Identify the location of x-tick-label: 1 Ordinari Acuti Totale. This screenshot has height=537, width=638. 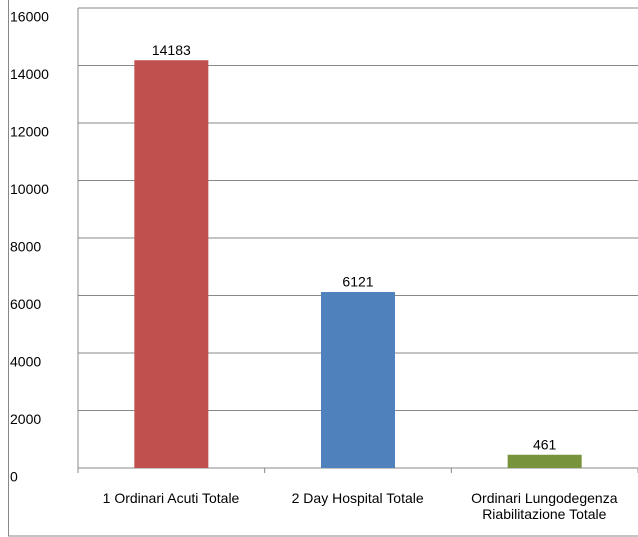
(171, 498).